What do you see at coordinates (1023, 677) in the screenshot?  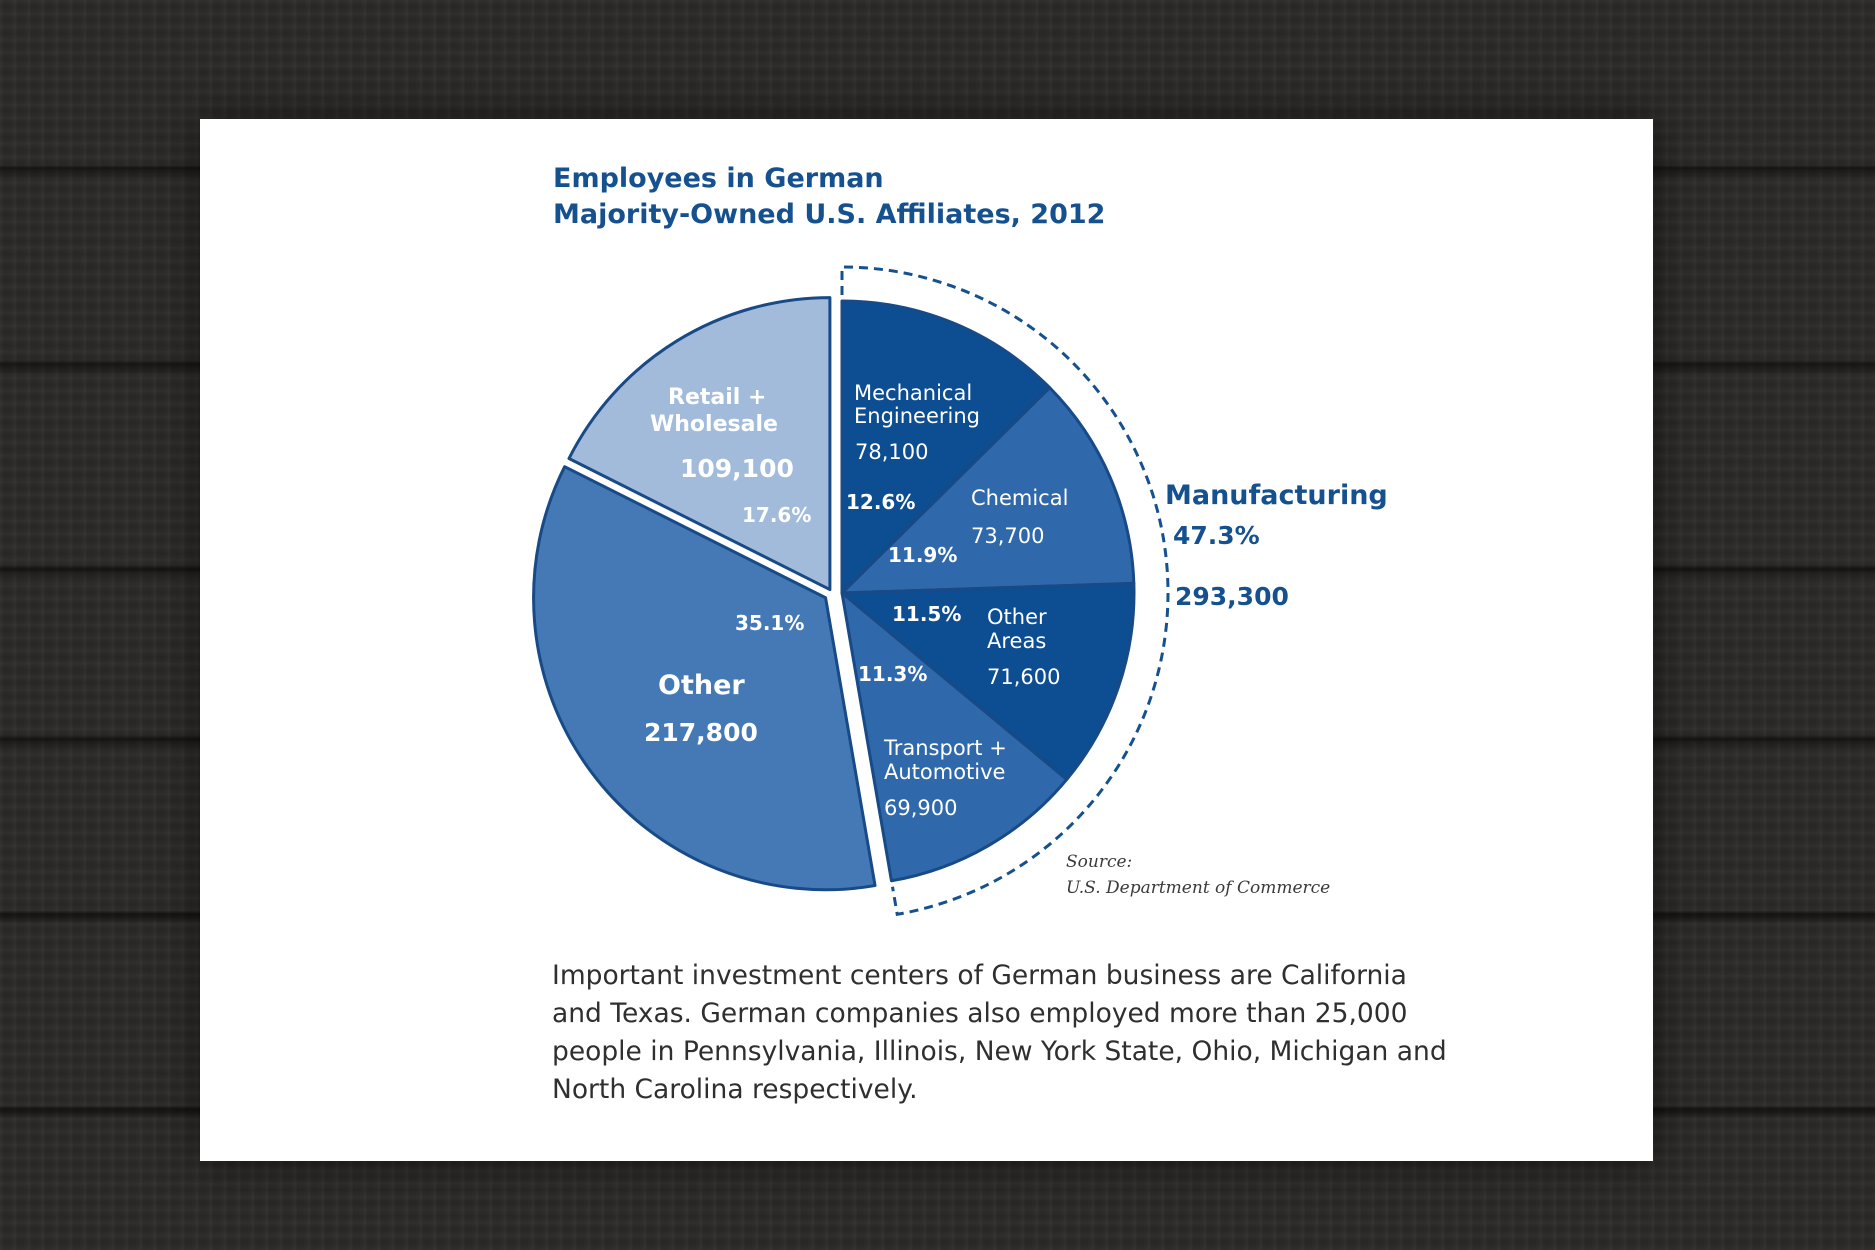 I see `slice-value-other-areas: 71,600` at bounding box center [1023, 677].